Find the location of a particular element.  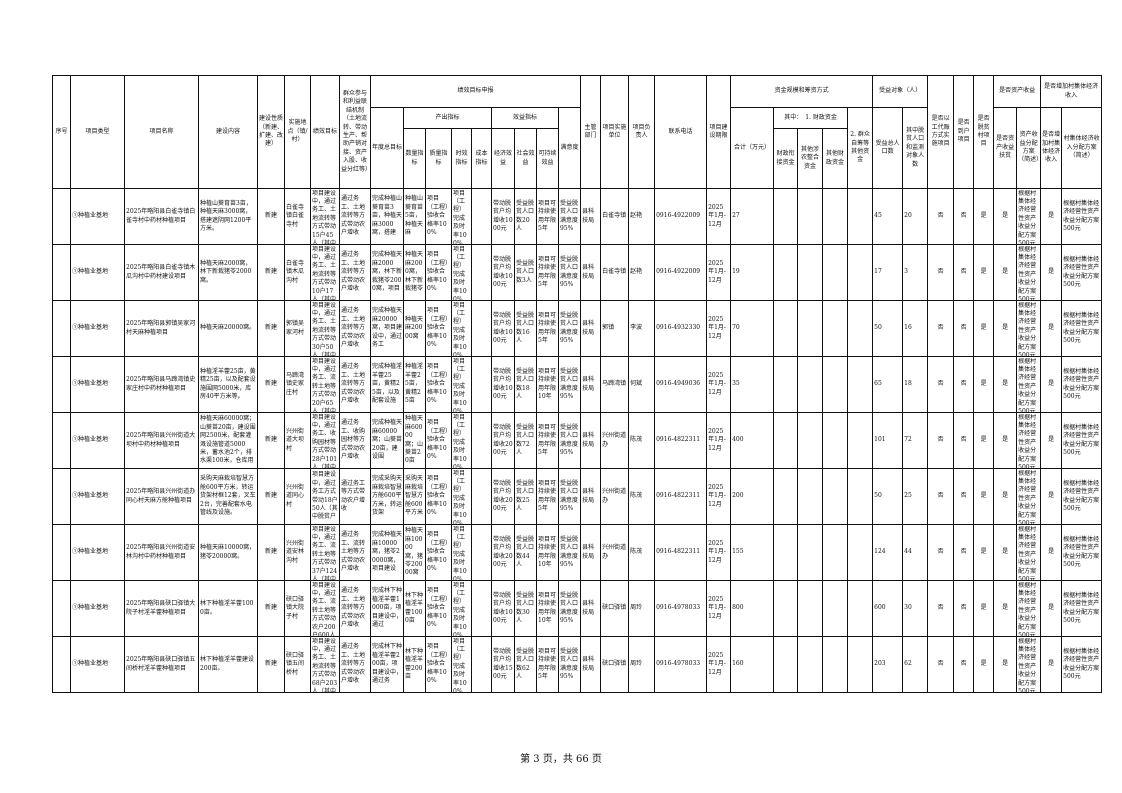

table-cell: 2025年略阳县兴州街道办同心村天麻方舱种植项目 is located at coordinates (161, 496).